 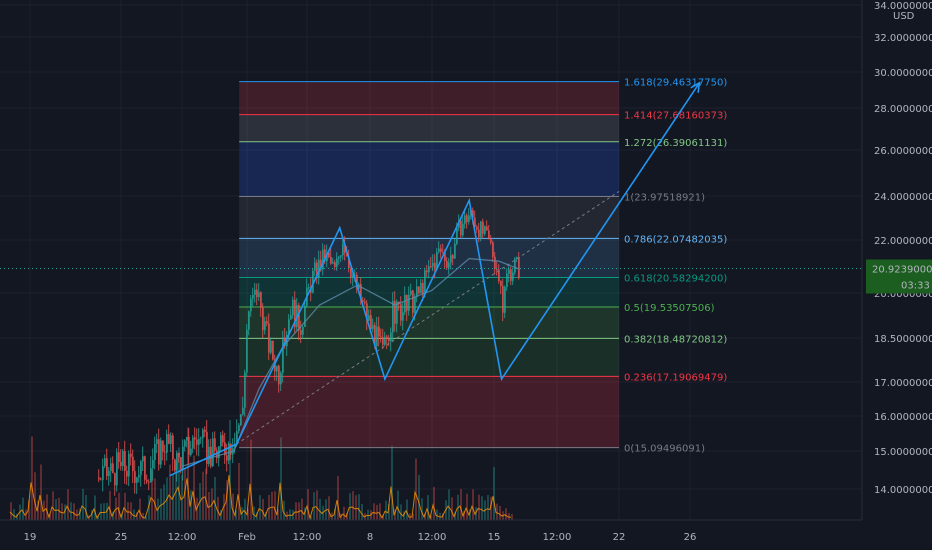 I want to click on time-axis-background, so click(x=466, y=535).